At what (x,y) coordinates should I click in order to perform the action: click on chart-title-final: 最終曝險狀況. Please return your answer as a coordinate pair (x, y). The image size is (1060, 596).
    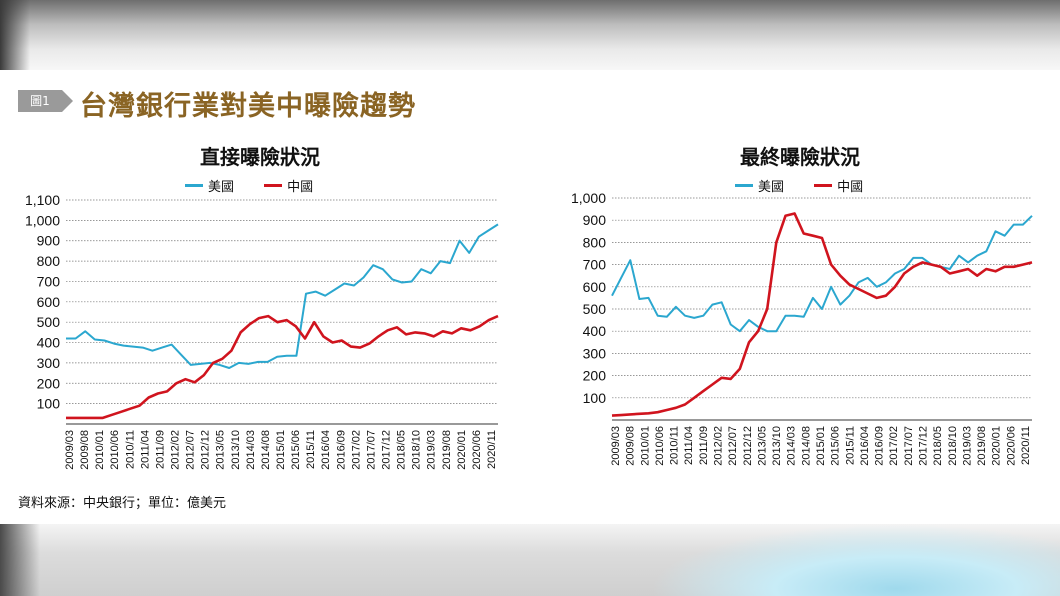
    Looking at the image, I should click on (800, 157).